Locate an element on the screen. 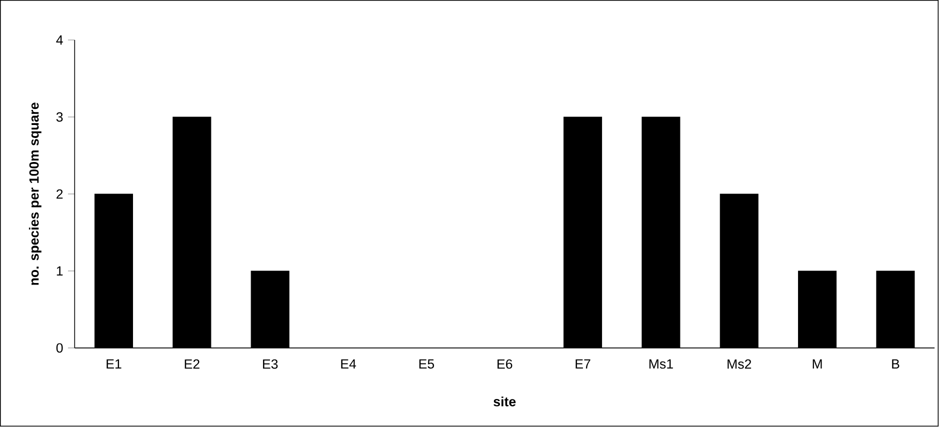  x-tick-label: E1 is located at coordinates (114, 364).